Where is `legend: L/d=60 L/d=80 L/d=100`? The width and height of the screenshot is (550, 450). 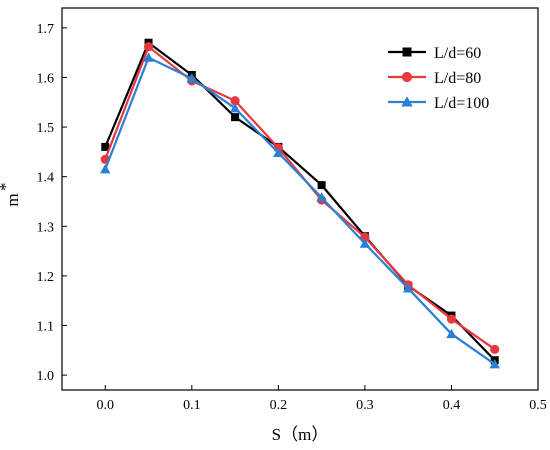
legend: L/d=60 L/d=80 L/d=100 is located at coordinates (438, 78).